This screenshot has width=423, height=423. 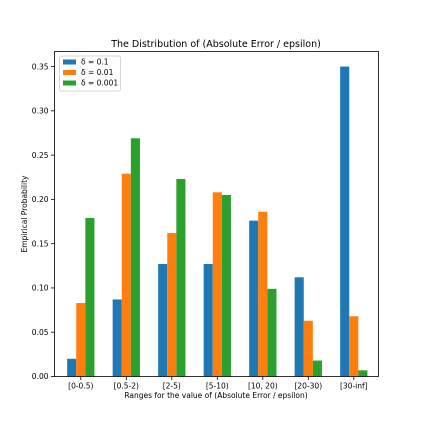 What do you see at coordinates (40, 111) in the screenshot?
I see `y-tick-label: 0.30` at bounding box center [40, 111].